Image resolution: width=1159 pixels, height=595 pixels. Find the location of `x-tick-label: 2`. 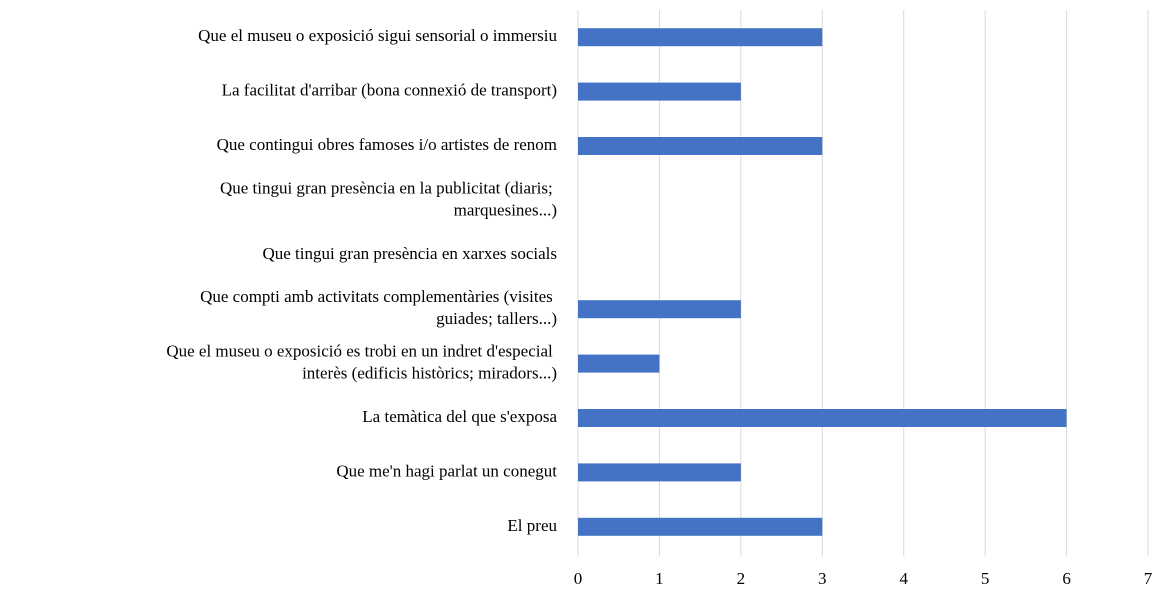

x-tick-label: 2 is located at coordinates (741, 578).